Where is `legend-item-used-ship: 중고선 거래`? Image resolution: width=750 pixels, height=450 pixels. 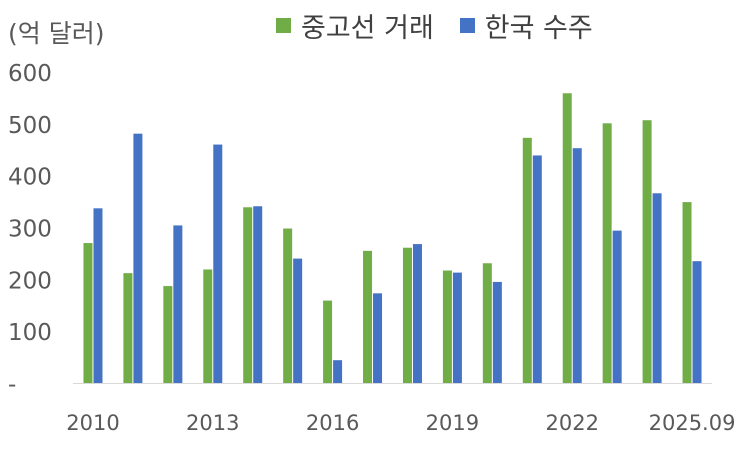 legend-item-used-ship: 중고선 거래 is located at coordinates (355, 25).